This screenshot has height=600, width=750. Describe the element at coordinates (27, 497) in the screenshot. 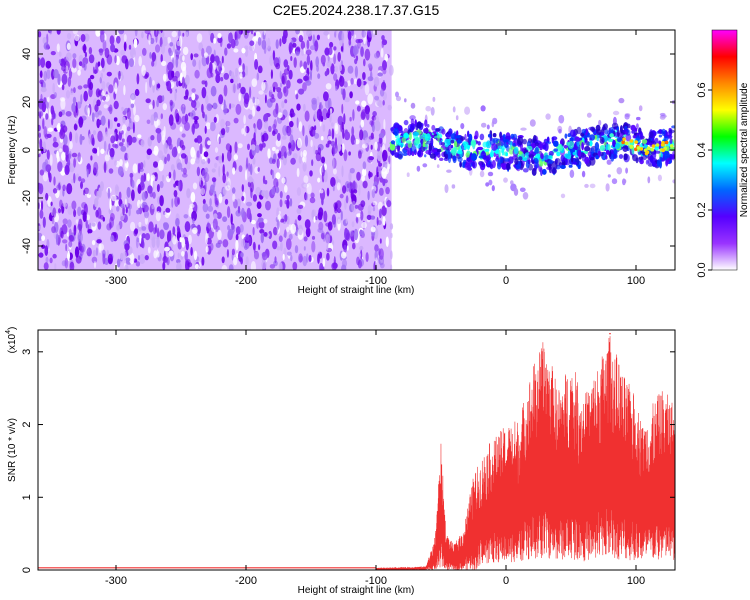

I see `snr-y-tick-label: 1` at that location.